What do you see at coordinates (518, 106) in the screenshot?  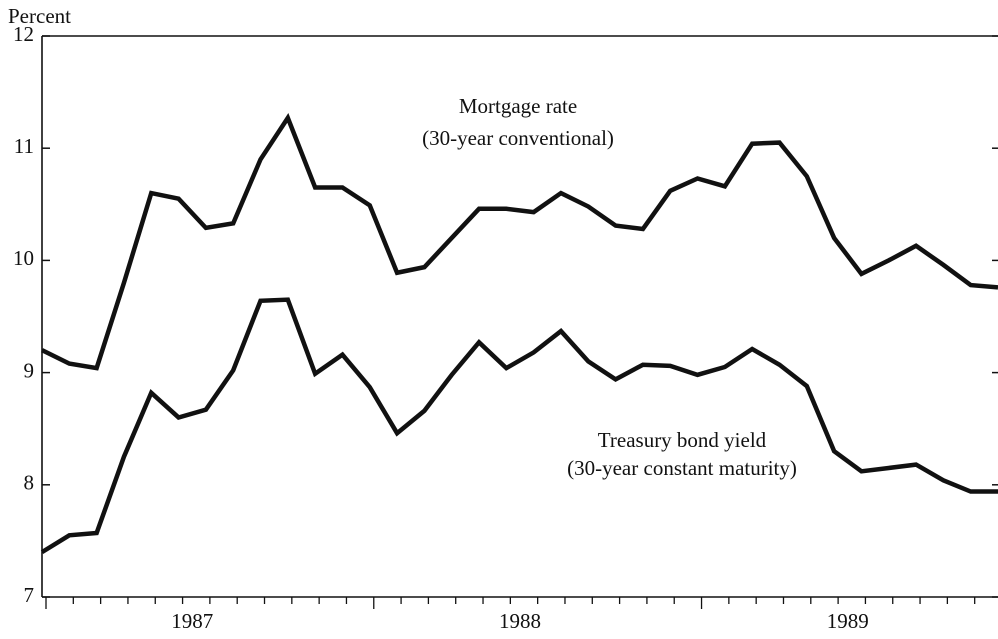 I see `series-label: Mortgage rate` at bounding box center [518, 106].